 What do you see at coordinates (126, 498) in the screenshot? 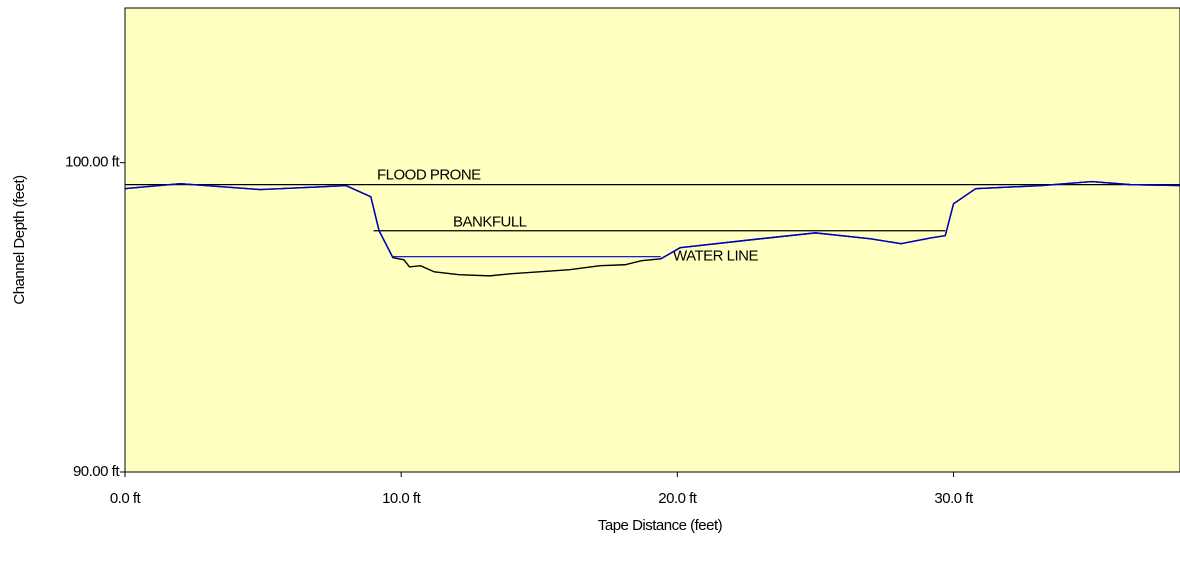
I see `x-tick-label: 0.0 ft` at bounding box center [126, 498].